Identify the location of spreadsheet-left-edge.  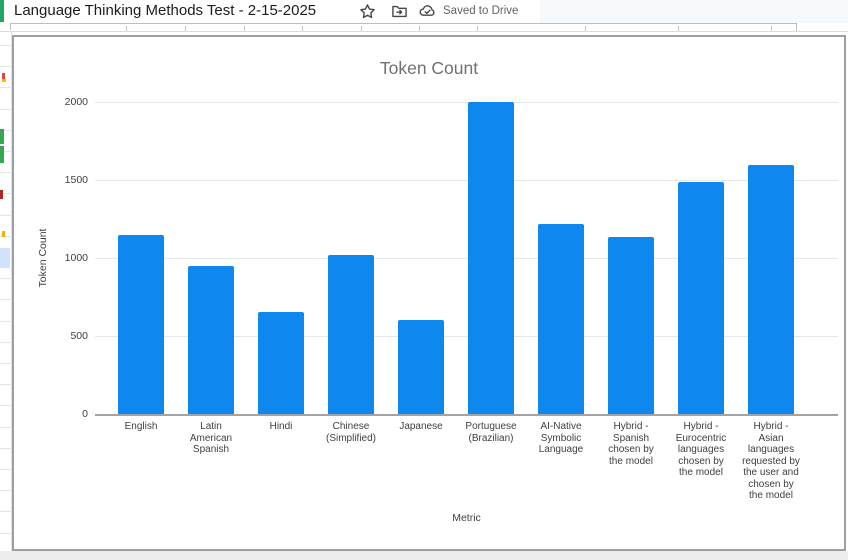
(6, 291).